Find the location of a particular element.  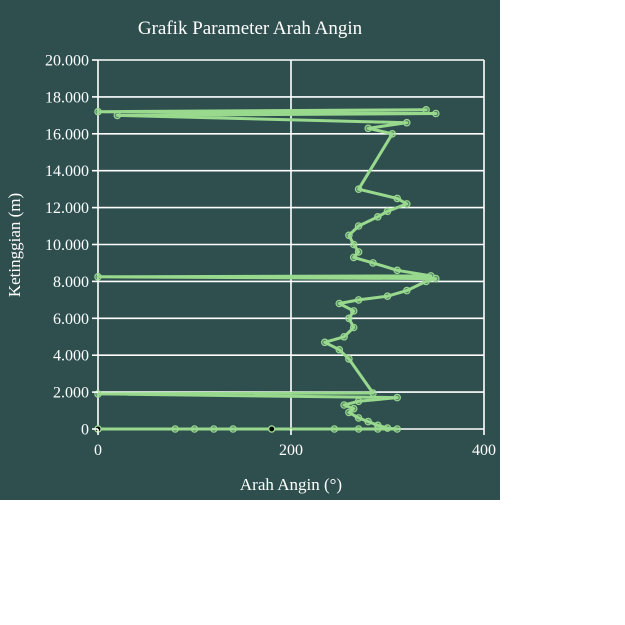

y-tick-label: 0 is located at coordinates (85, 430).